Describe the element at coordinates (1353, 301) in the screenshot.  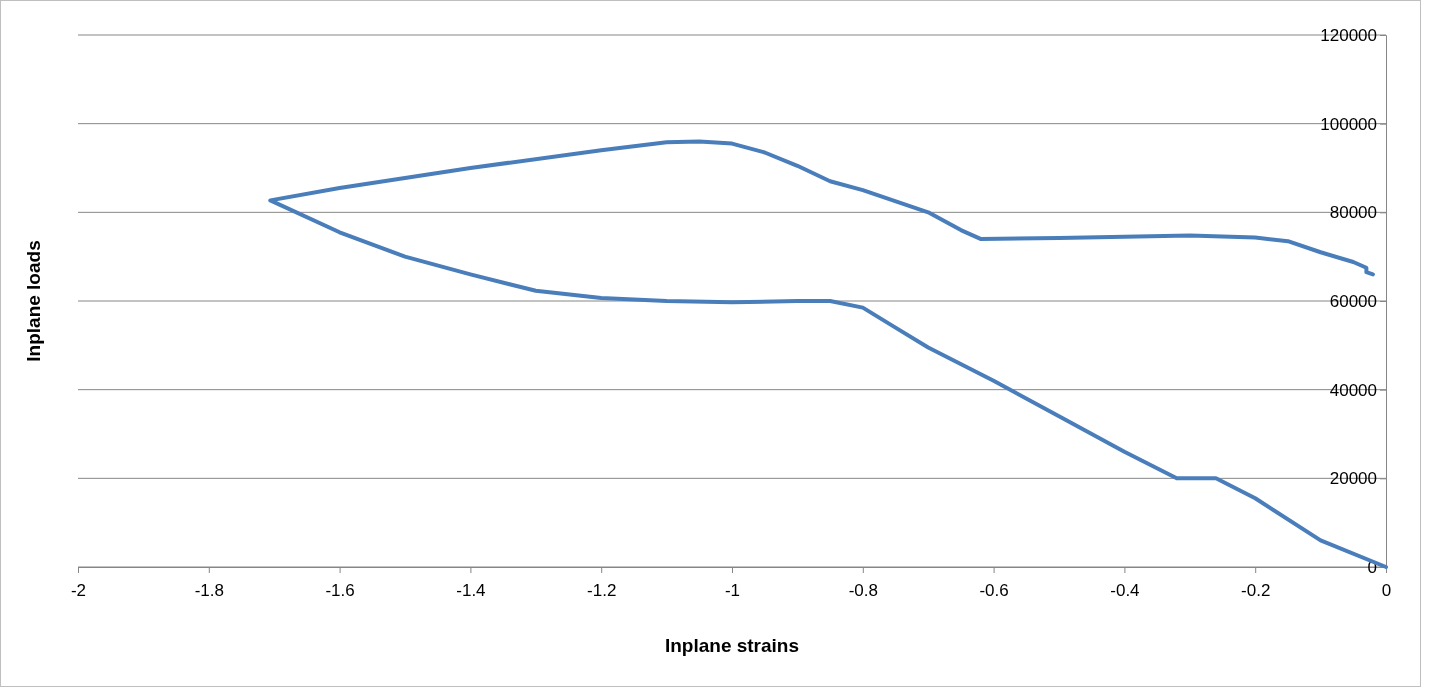
I see `y-tick-label: 60000` at that location.